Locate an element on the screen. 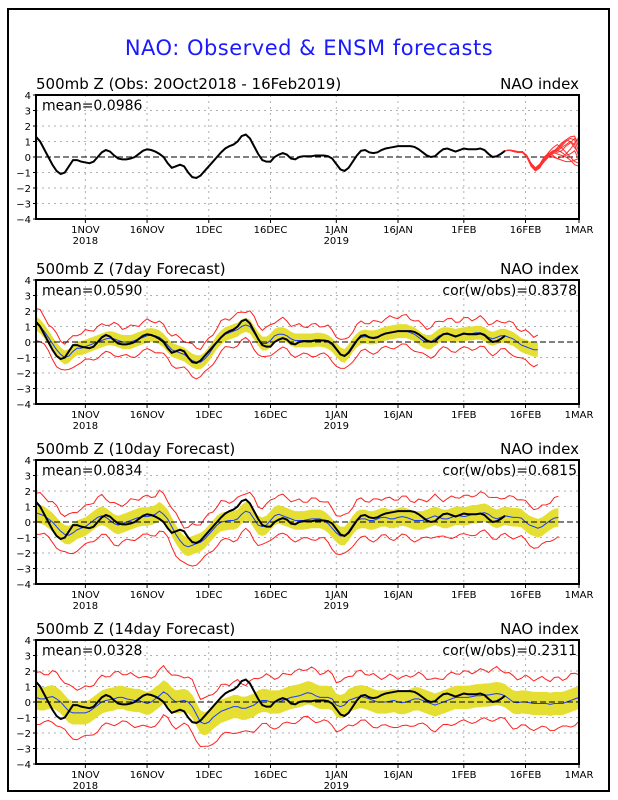 This screenshot has width=618, height=800. mean-annotation: mean=0.0986 is located at coordinates (92, 106).